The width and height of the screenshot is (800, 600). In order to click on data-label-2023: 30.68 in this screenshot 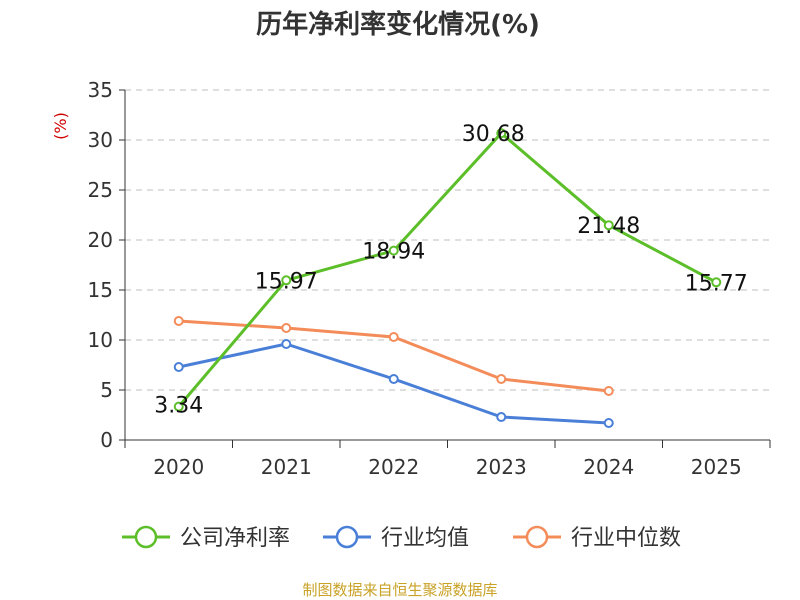, I will do `click(493, 134)`.